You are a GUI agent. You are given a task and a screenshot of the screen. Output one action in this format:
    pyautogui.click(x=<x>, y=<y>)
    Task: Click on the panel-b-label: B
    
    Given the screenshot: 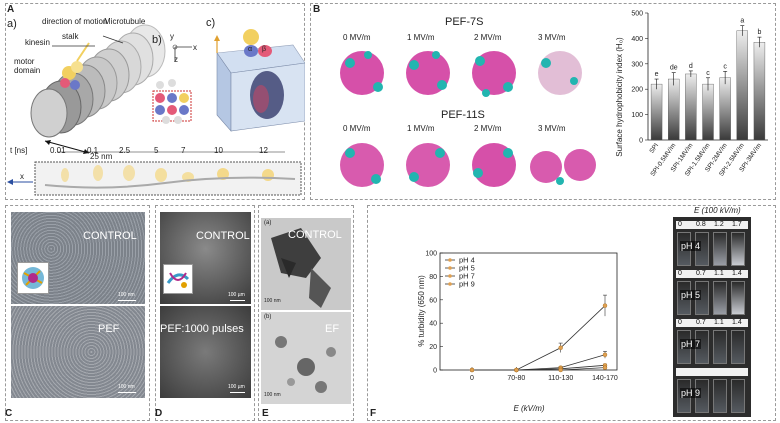 What is the action you would take?
    pyautogui.click(x=317, y=9)
    